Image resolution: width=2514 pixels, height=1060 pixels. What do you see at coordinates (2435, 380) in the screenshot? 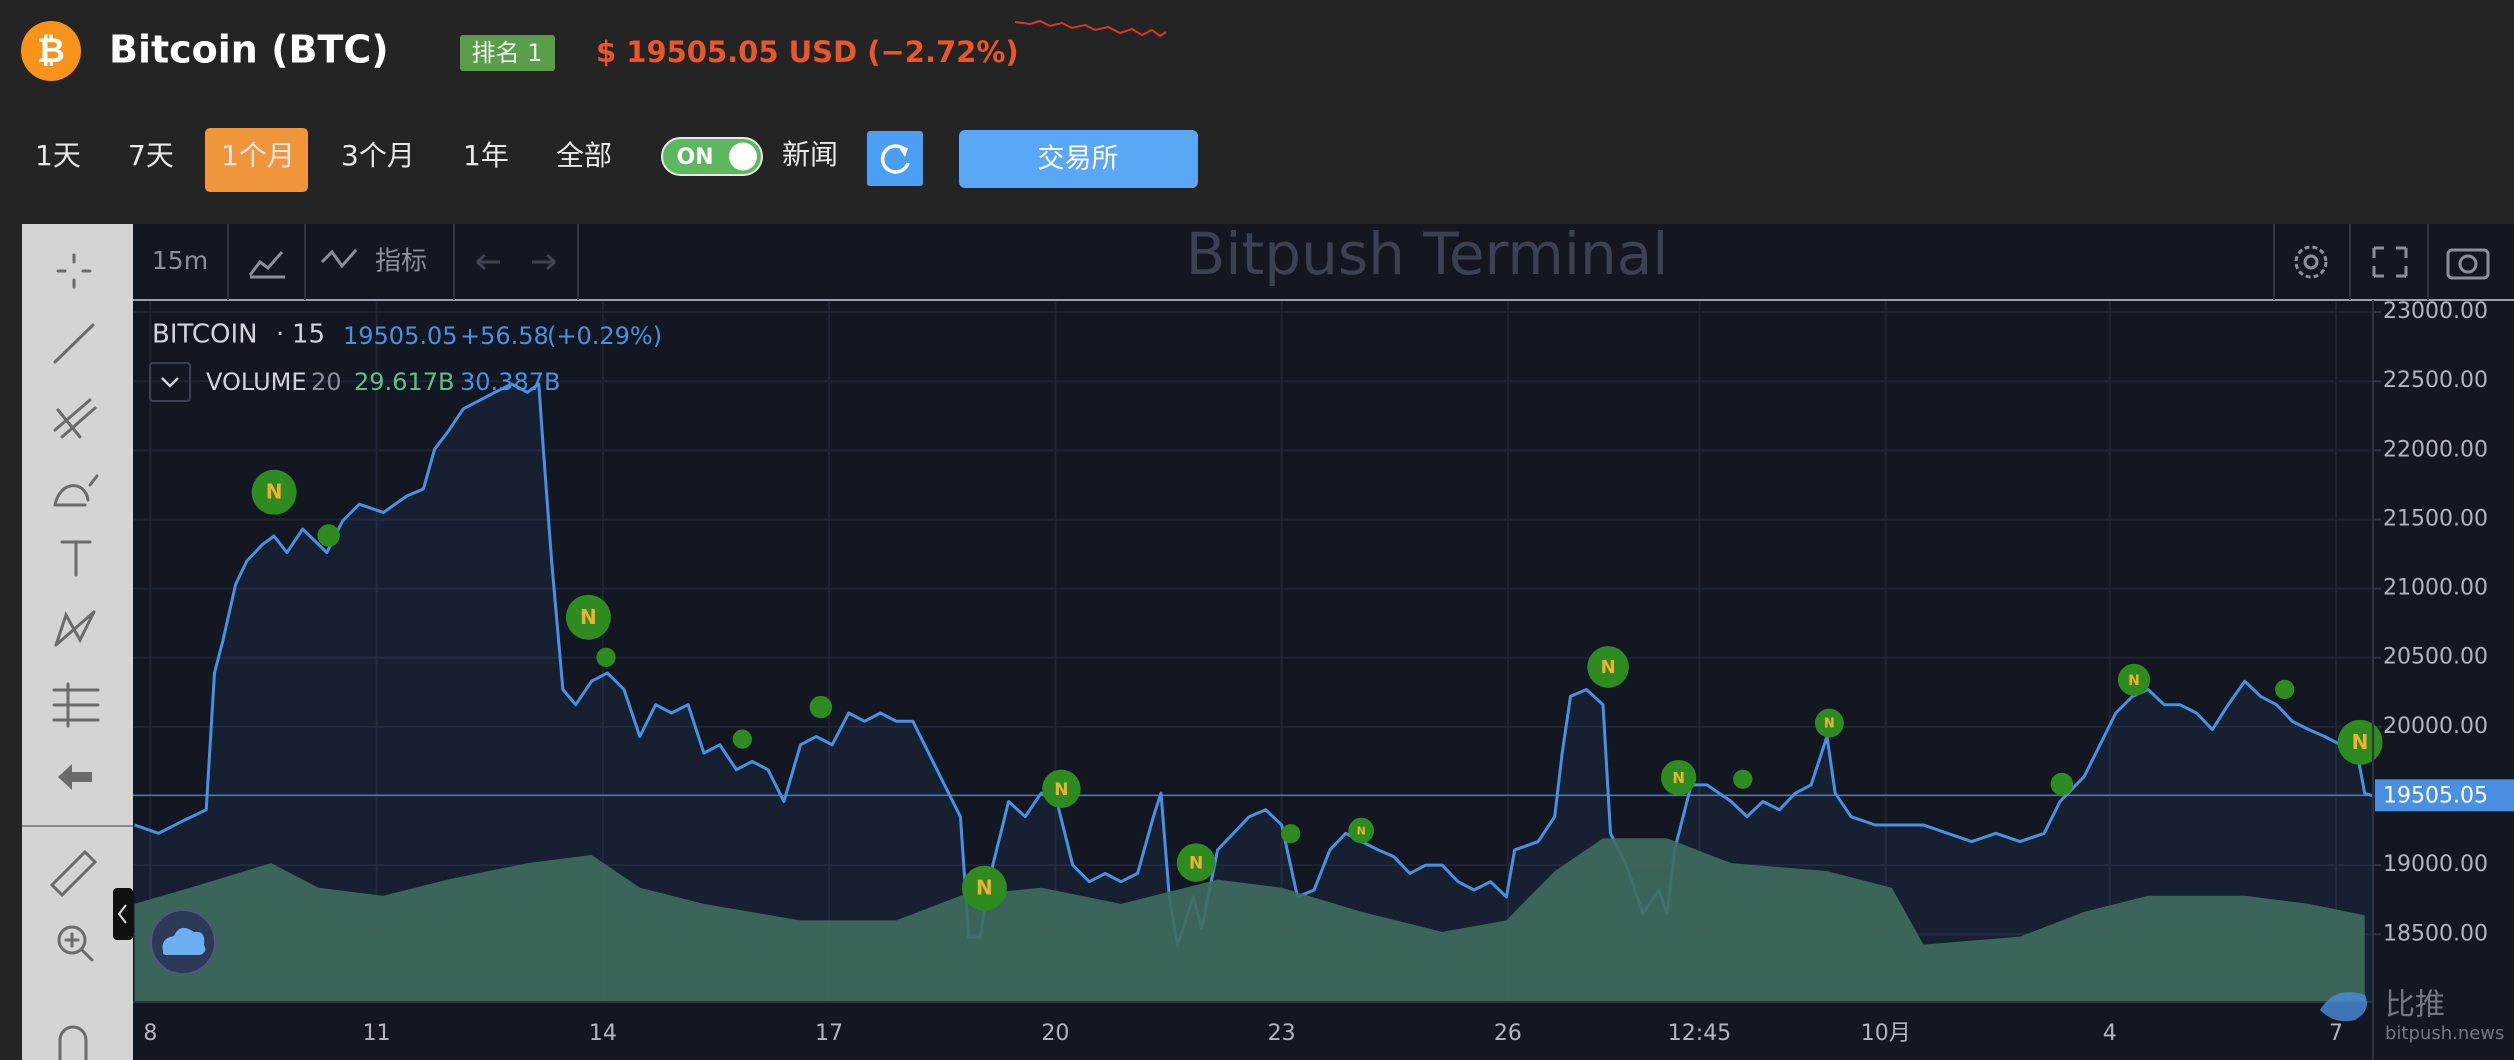
I see `y-tick-label: 22500.00` at bounding box center [2435, 380].